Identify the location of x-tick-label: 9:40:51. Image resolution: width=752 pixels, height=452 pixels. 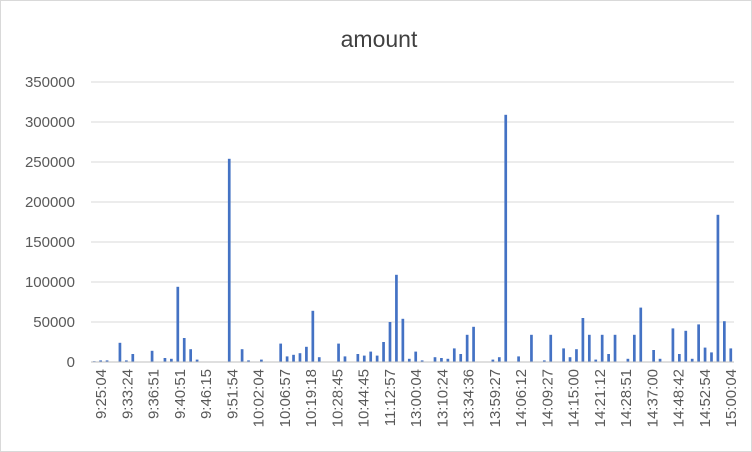
(180, 394).